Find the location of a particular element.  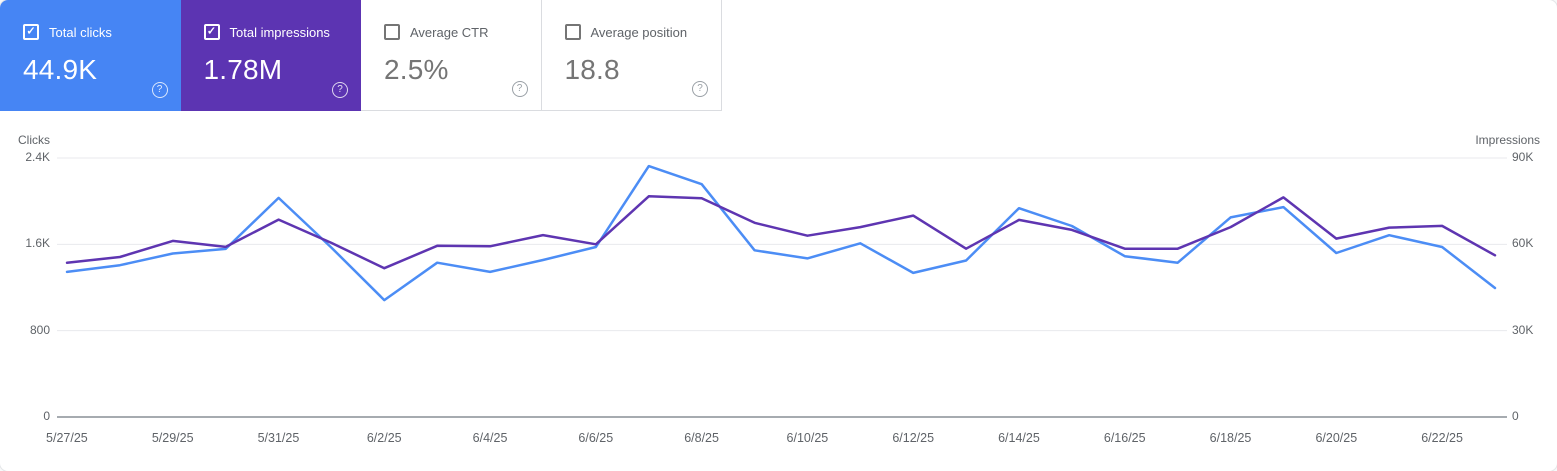

right-axis-title: Impressions is located at coordinates (1507, 140).